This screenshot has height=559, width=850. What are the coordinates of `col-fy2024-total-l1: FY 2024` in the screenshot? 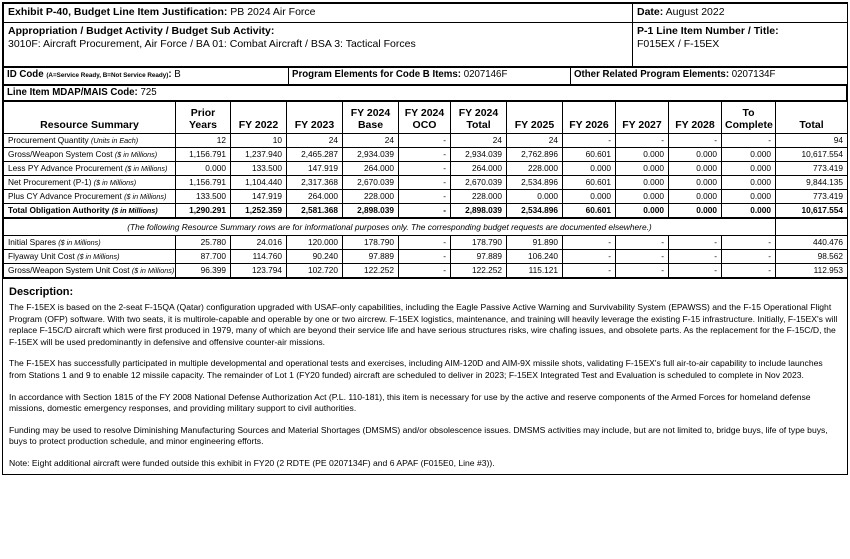 It's located at (478, 113).